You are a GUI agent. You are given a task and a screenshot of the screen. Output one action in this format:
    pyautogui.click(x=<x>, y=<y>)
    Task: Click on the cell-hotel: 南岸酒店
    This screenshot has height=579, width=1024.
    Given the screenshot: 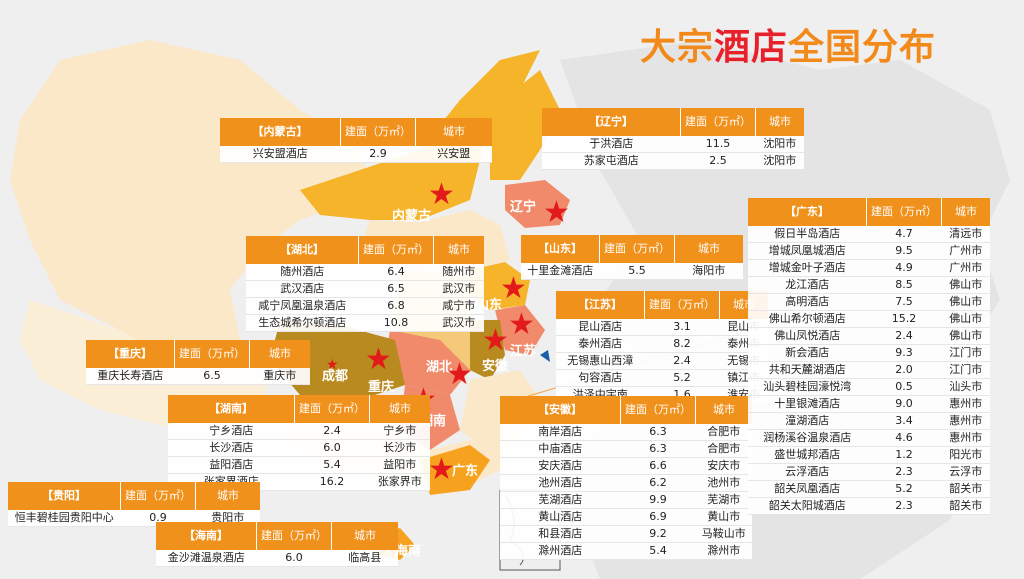 What is the action you would take?
    pyautogui.click(x=560, y=432)
    